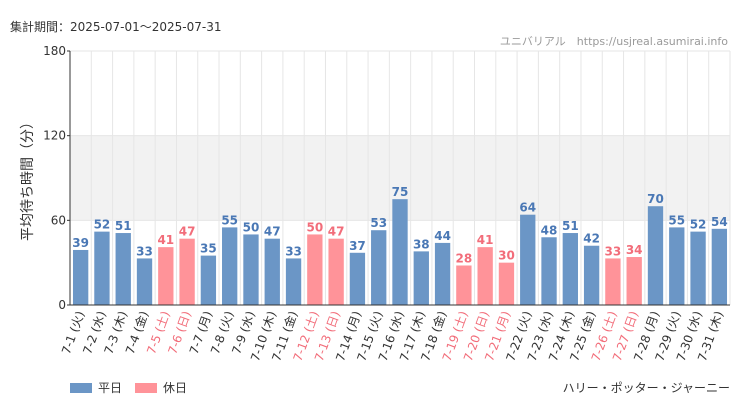 The image size is (750, 410). I want to click on value-label: 39, so click(80, 243).